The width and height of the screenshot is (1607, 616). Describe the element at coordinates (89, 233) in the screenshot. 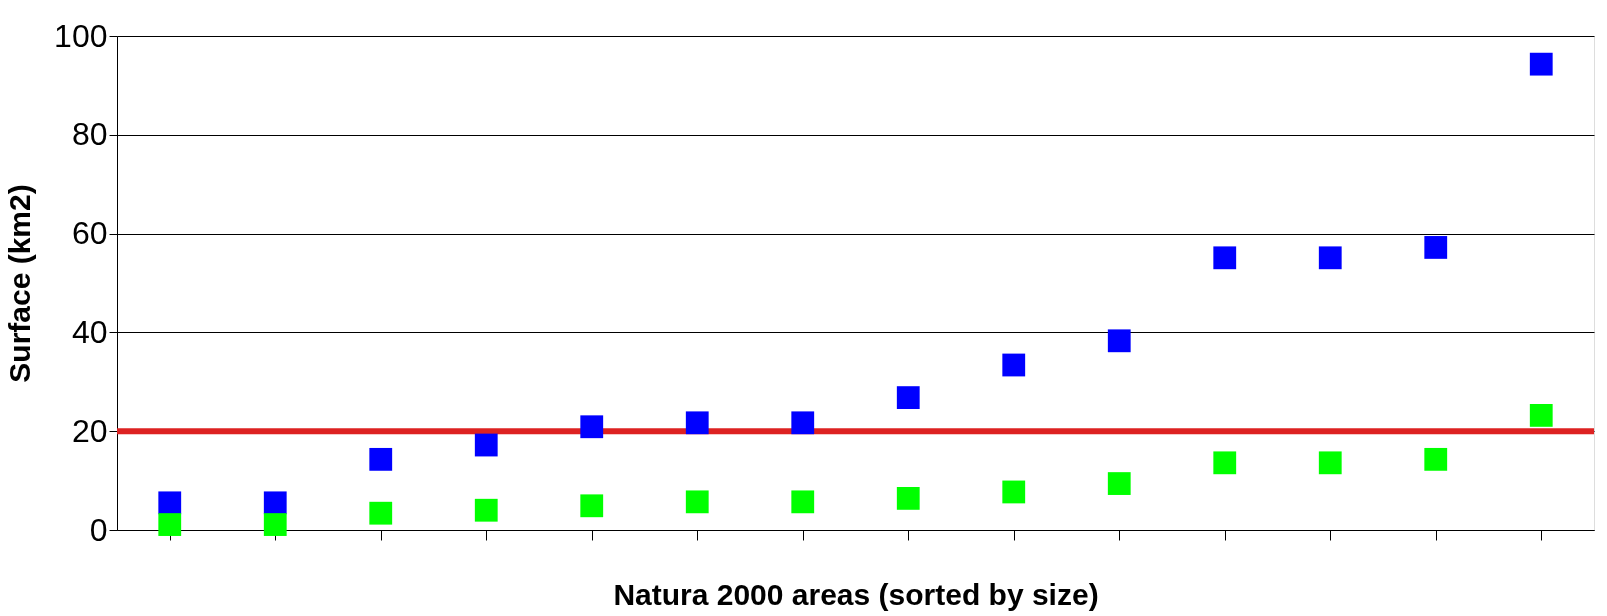

I see `y-tick-label: 60` at that location.